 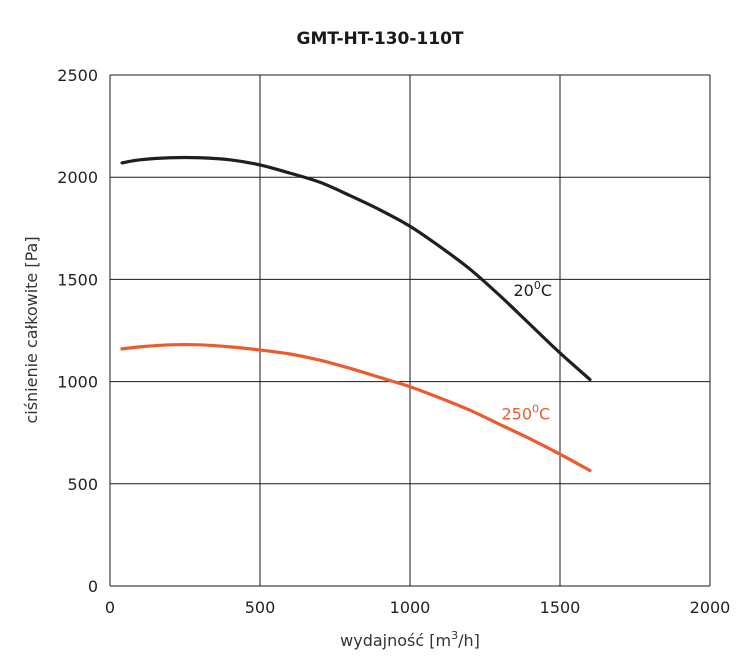 I want to click on y-axis-label: ciśnienie całkowite [Pa], so click(x=31, y=329).